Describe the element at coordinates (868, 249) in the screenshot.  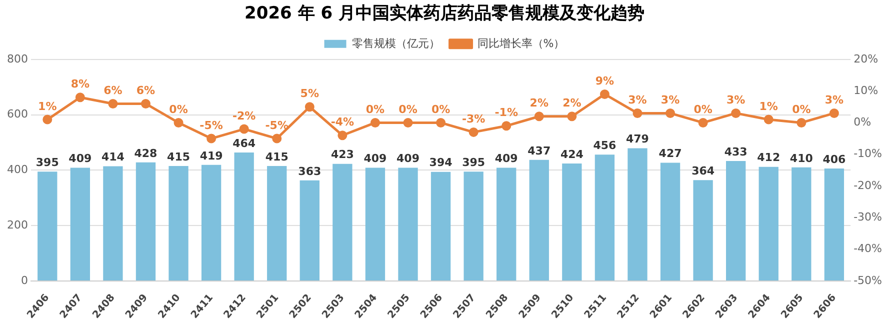
I see `y2-tick-label: -40%` at that location.